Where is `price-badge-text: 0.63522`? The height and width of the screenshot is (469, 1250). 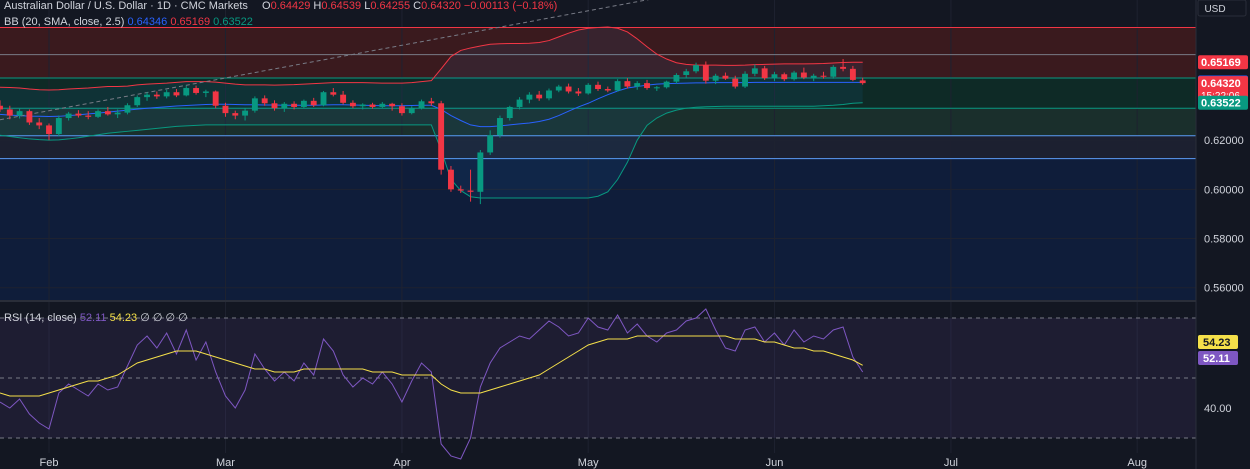 price-badge-text: 0.63522 is located at coordinates (1221, 104).